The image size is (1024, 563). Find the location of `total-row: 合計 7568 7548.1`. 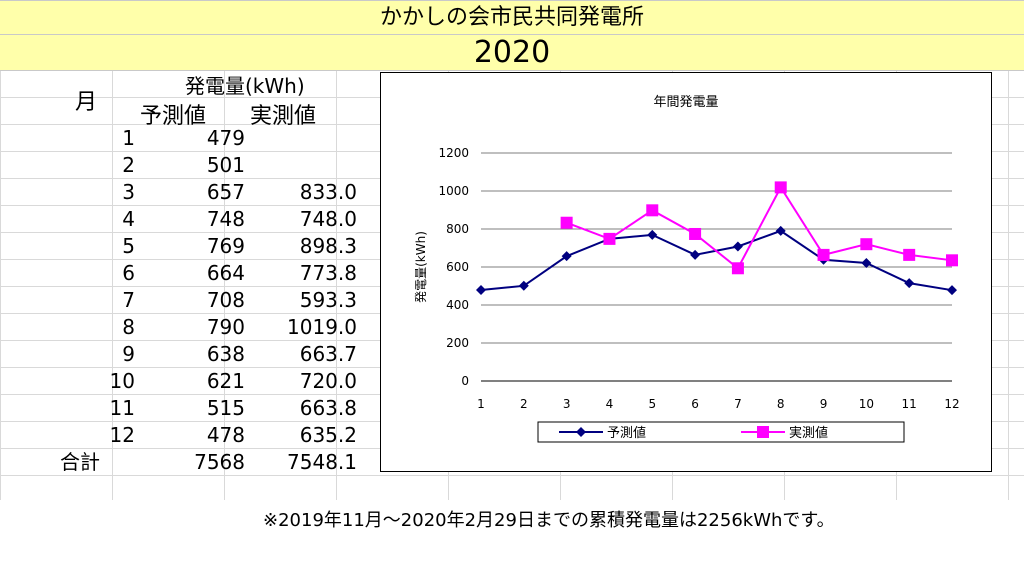

total-row: 合計 7568 7548.1 is located at coordinates (192, 462).